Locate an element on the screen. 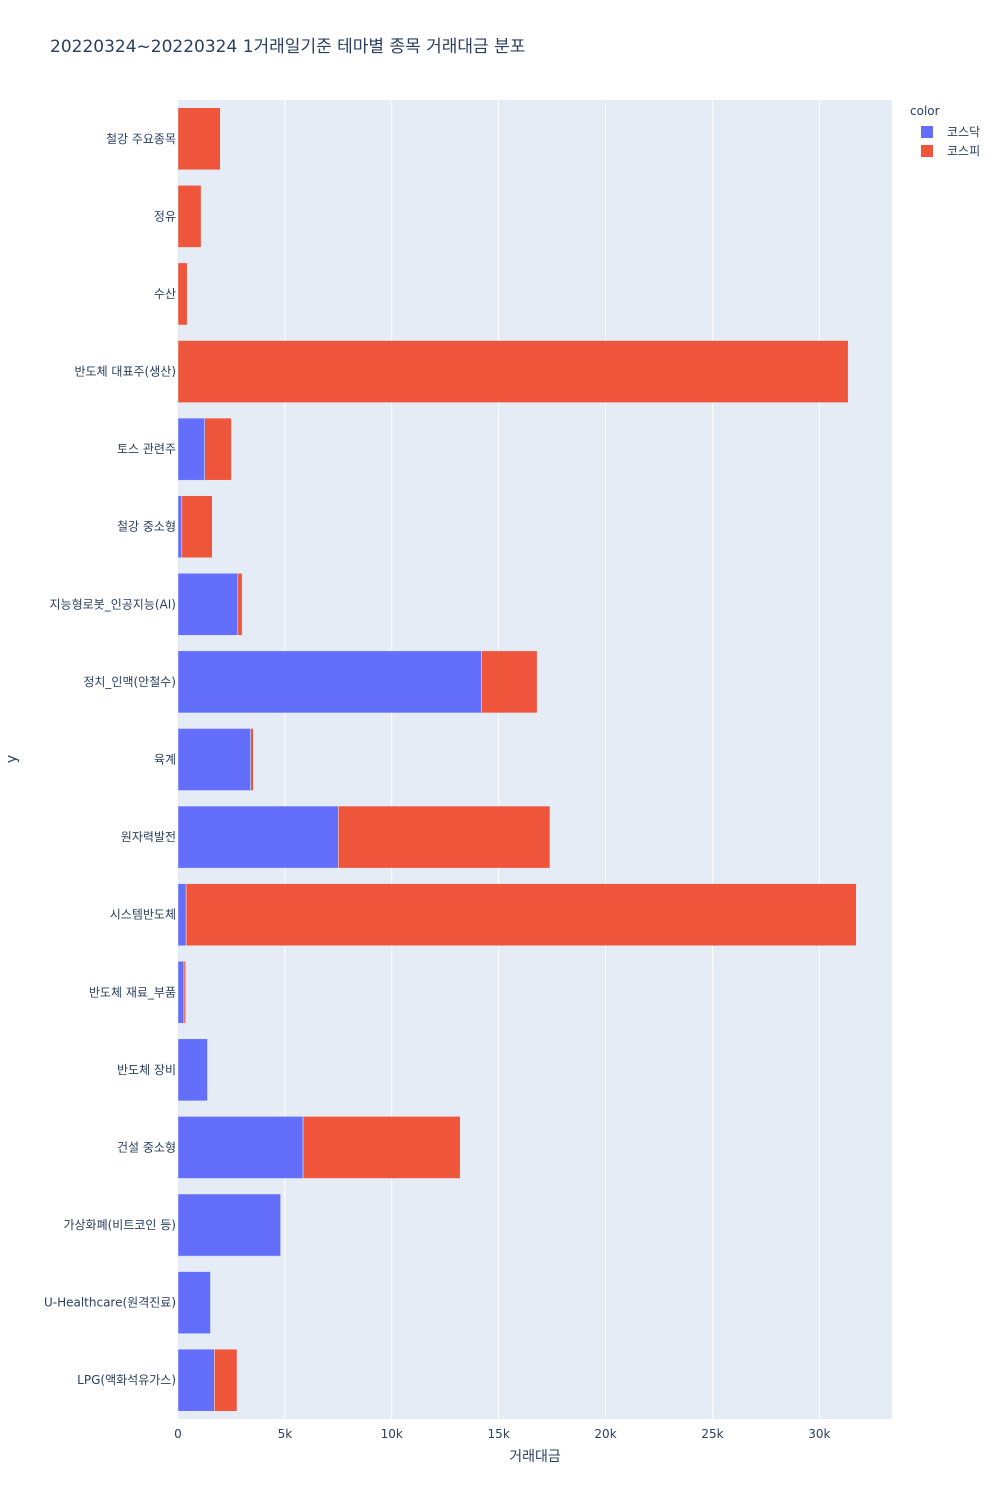  x-tick-label: 25k is located at coordinates (712, 1434).